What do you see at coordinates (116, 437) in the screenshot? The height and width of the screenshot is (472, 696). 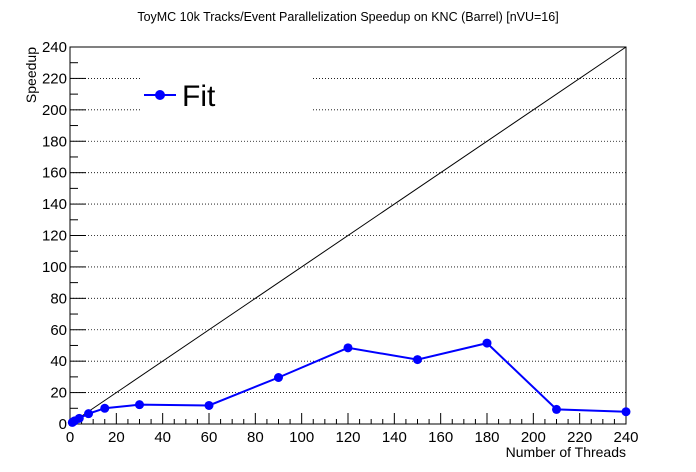 I see `x-tick-label: 20` at bounding box center [116, 437].